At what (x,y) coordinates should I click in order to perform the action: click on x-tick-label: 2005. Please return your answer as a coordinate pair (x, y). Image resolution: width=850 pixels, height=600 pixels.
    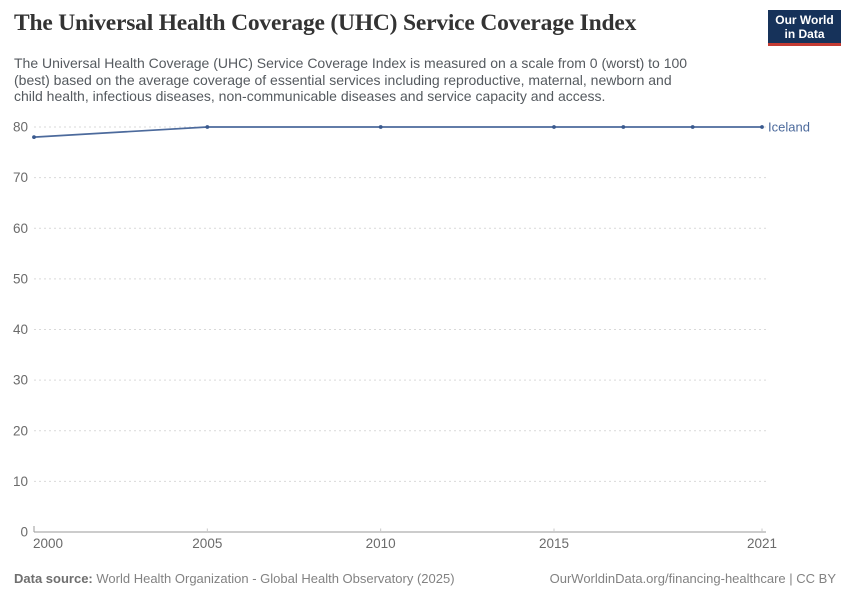
    Looking at the image, I should click on (207, 543).